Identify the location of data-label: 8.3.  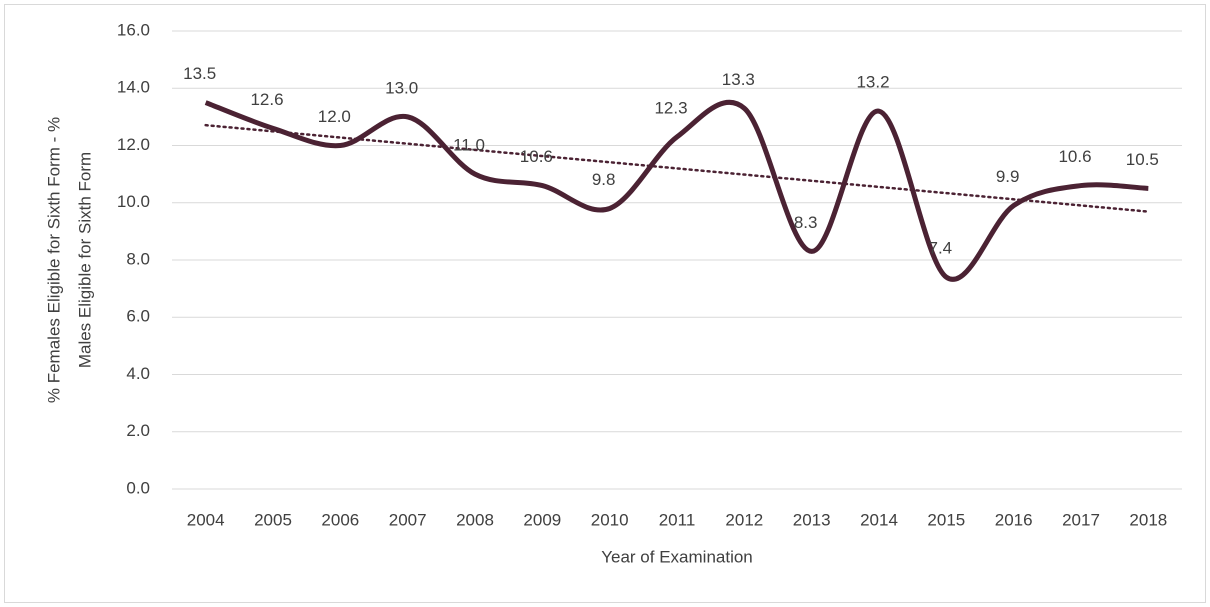
(806, 222).